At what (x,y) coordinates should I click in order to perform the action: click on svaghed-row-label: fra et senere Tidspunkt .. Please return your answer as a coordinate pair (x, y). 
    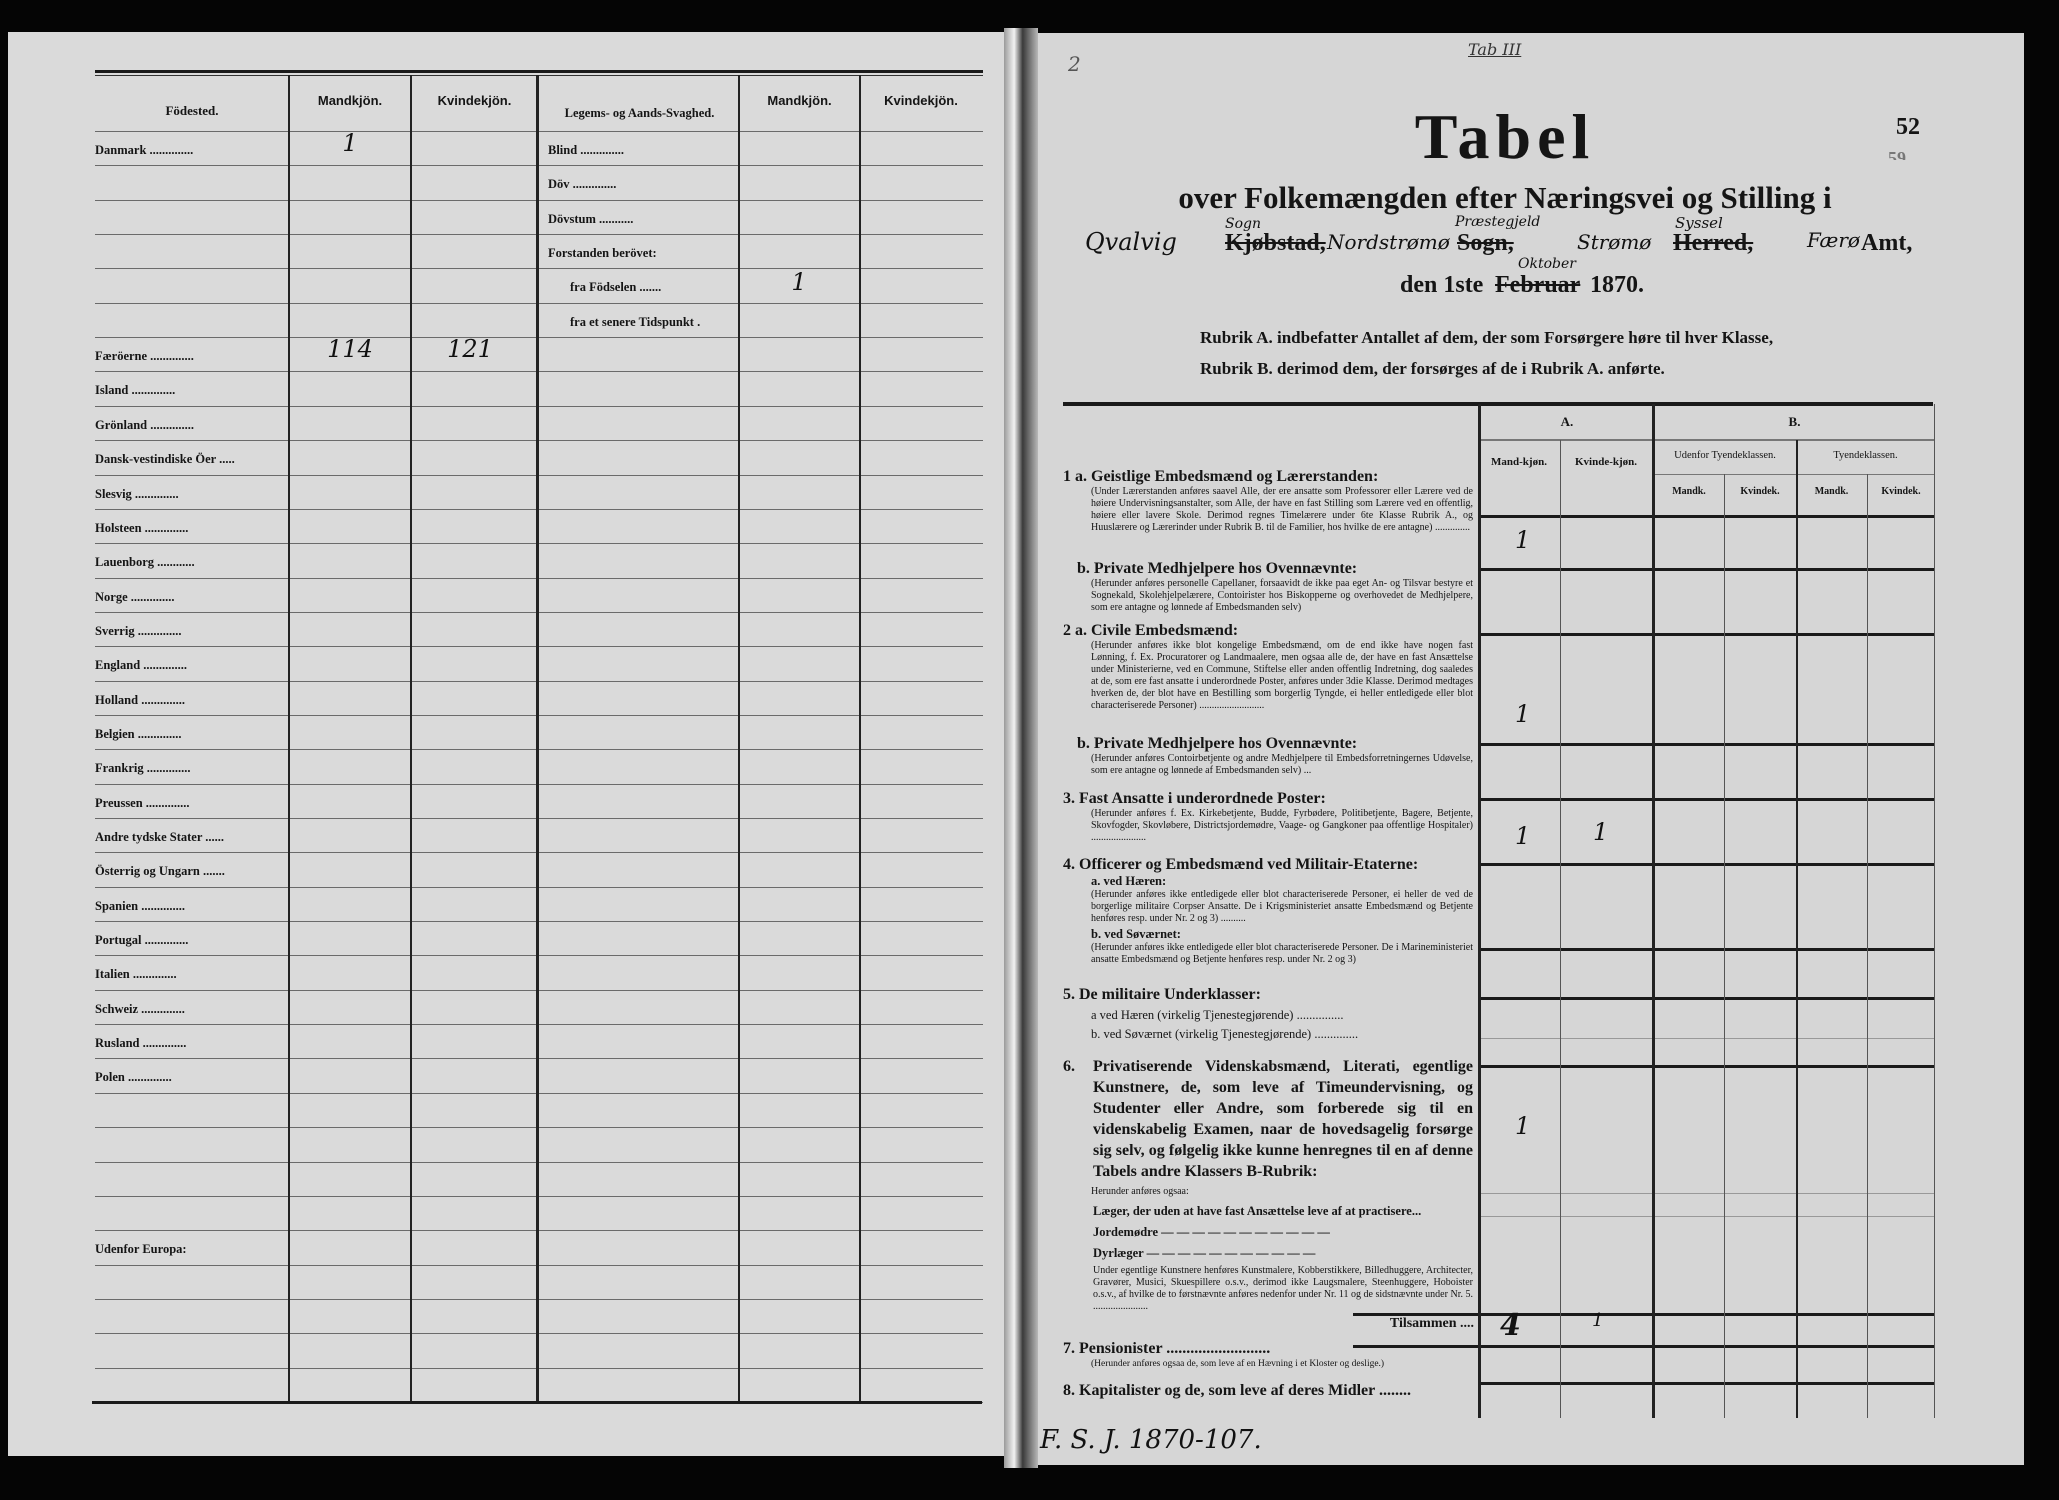
    Looking at the image, I should click on (635, 322).